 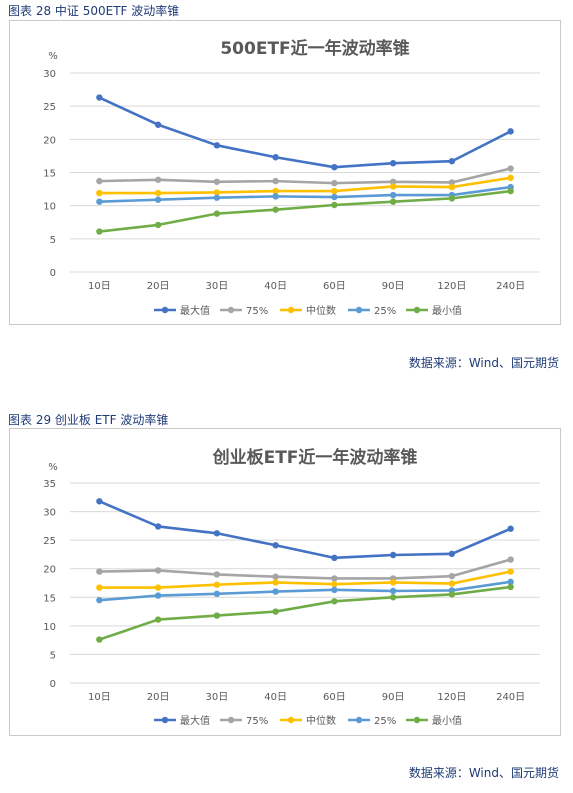 What do you see at coordinates (49, 484) in the screenshot?
I see `y-tick-label: 35` at bounding box center [49, 484].